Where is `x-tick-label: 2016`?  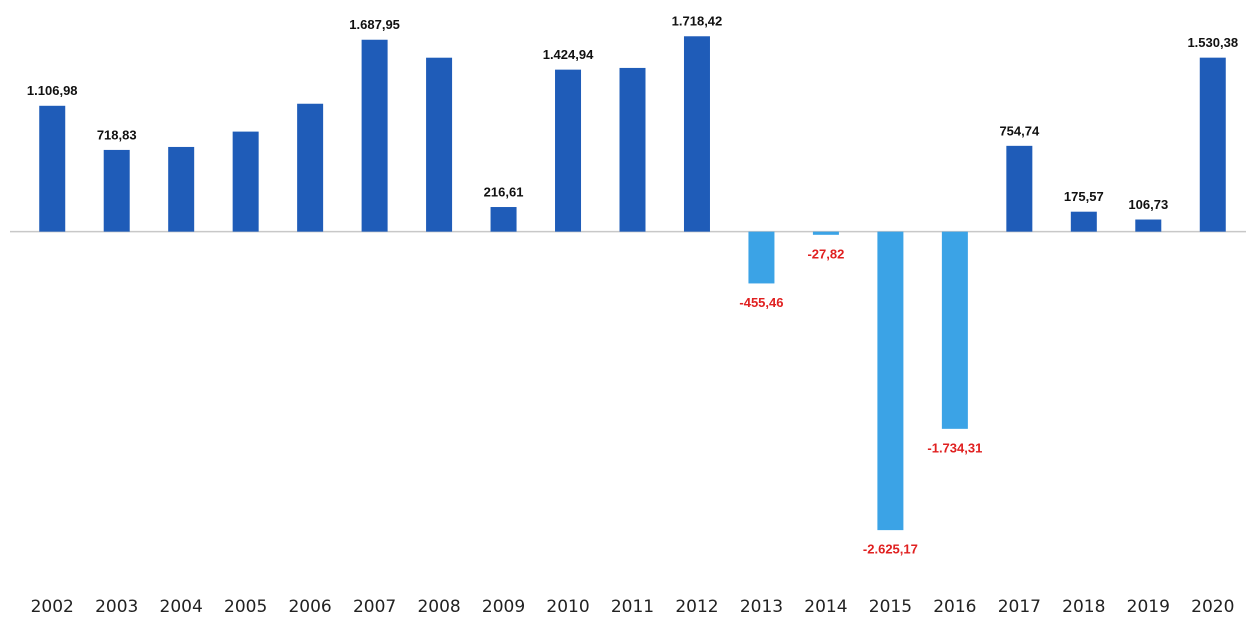 x-tick-label: 2016 is located at coordinates (954, 607).